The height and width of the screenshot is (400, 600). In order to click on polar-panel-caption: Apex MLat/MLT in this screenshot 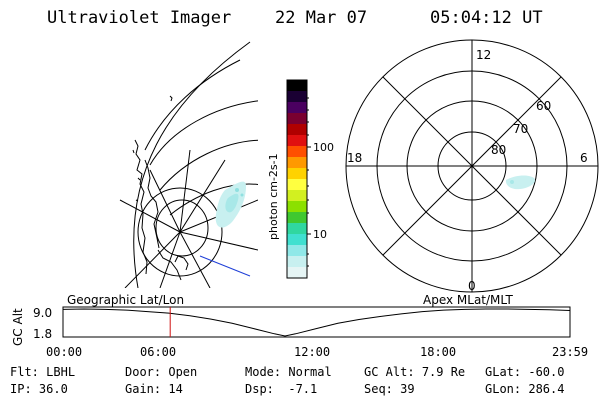, I will do `click(468, 300)`.